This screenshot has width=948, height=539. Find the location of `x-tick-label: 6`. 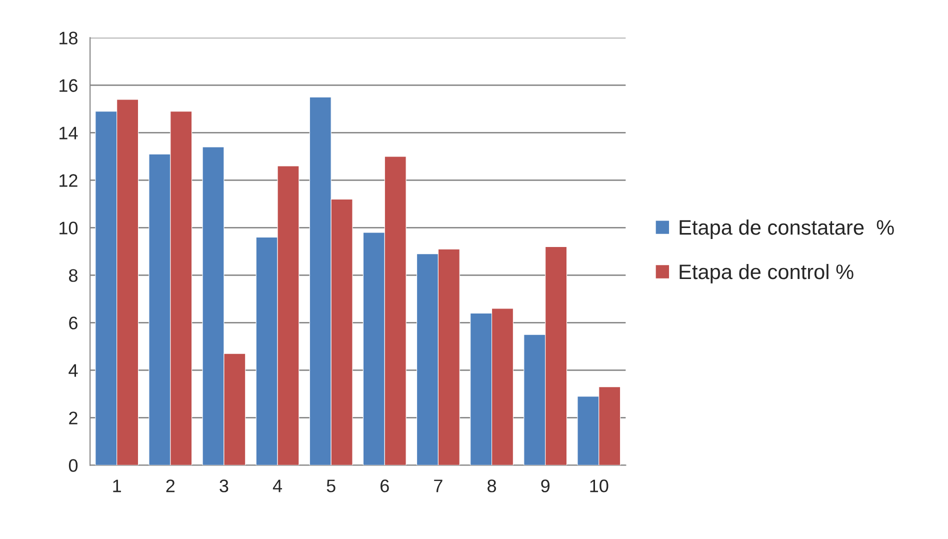

x-tick-label: 6 is located at coordinates (384, 486).